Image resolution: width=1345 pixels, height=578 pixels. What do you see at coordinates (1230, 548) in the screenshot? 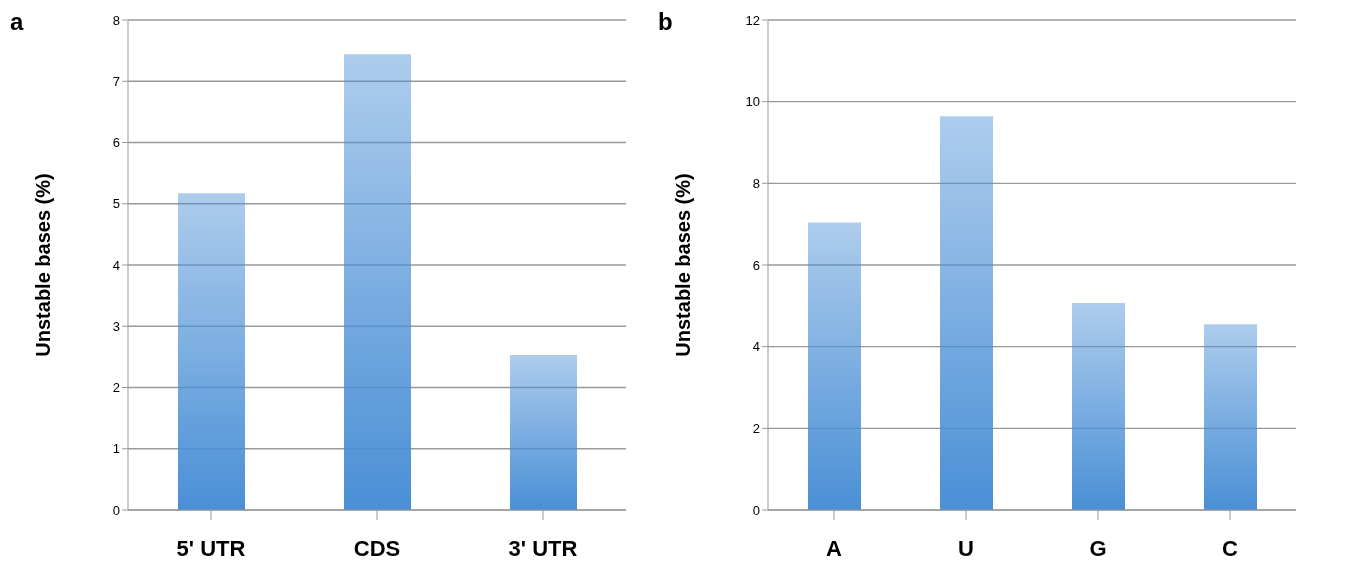
I see `x-tick-label: C` at bounding box center [1230, 548].